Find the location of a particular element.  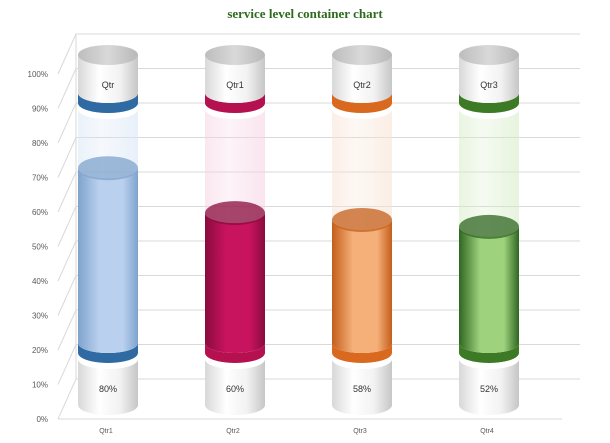

cap-label: Qtr3 is located at coordinates (489, 85).